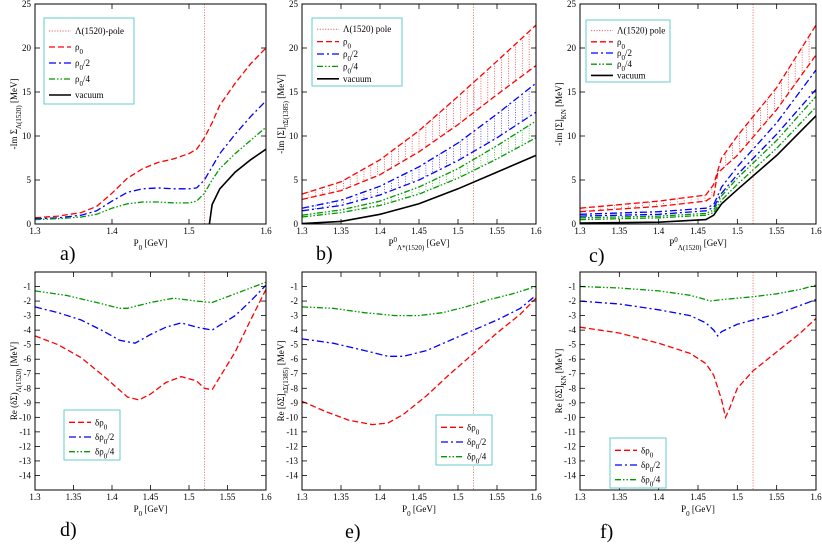  I want to click on plot-frame-e, so click(419, 381).